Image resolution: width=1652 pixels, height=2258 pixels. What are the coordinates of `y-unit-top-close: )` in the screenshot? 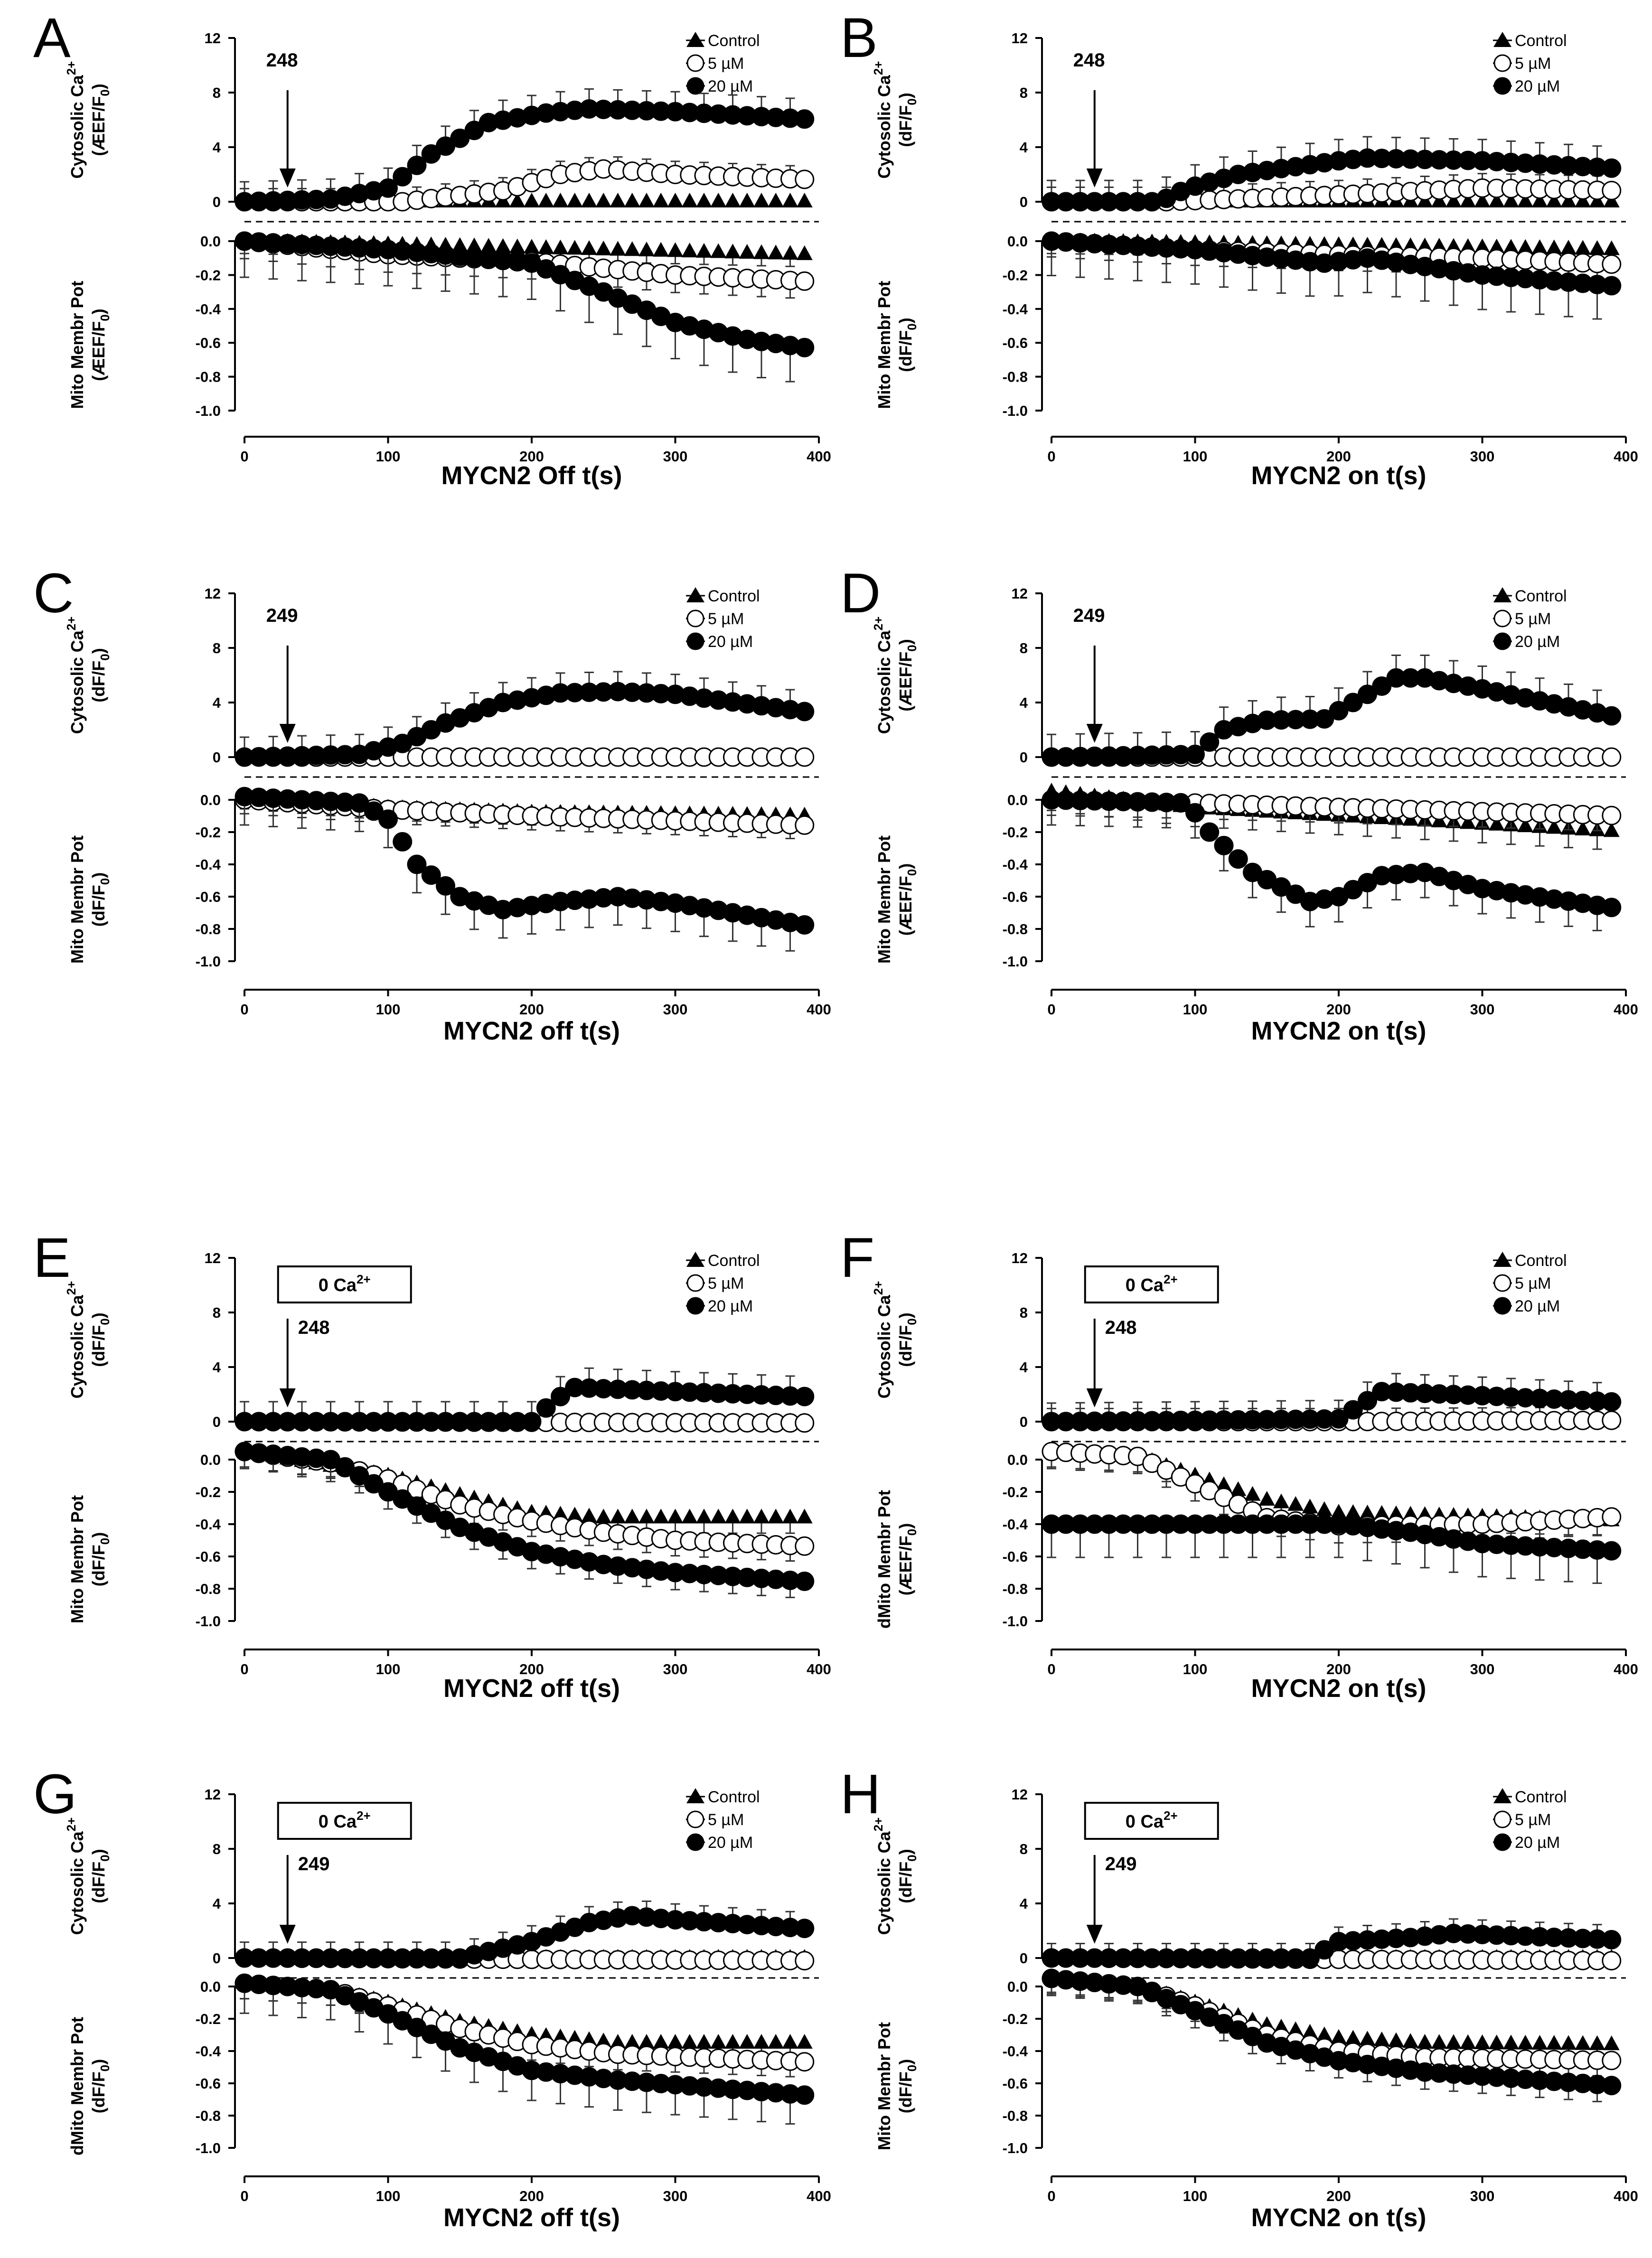 It's located at (98, 651).